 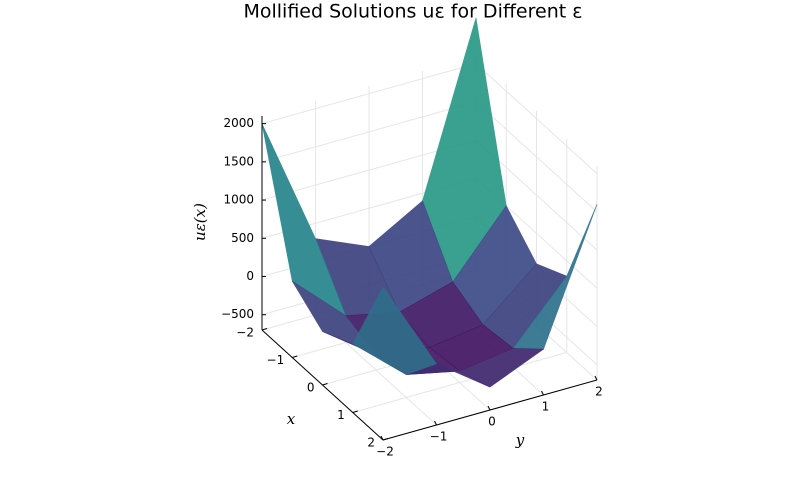 I want to click on grid-line, so click(x=459, y=382).